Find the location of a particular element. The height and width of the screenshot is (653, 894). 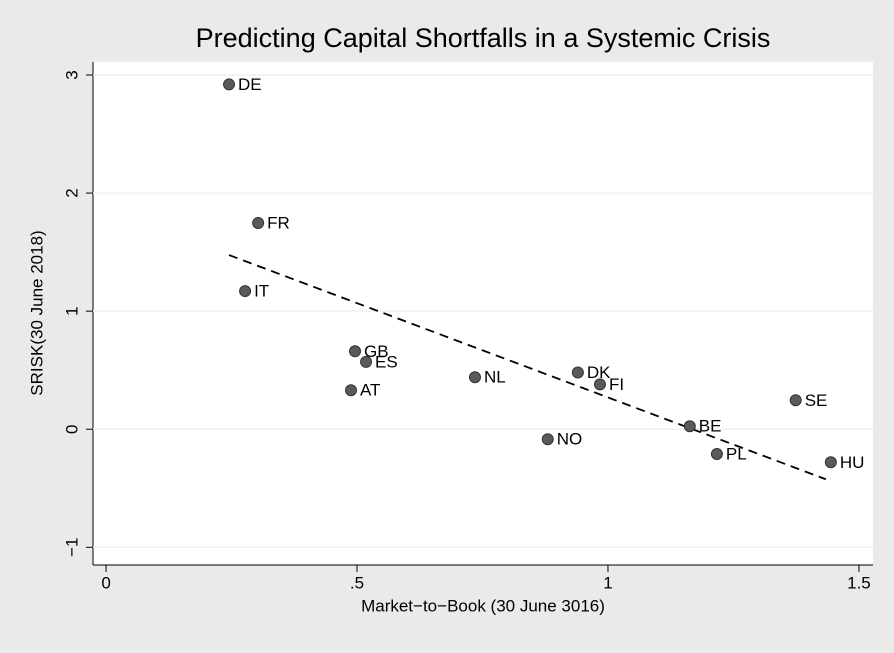

point-label: NO is located at coordinates (570, 439).